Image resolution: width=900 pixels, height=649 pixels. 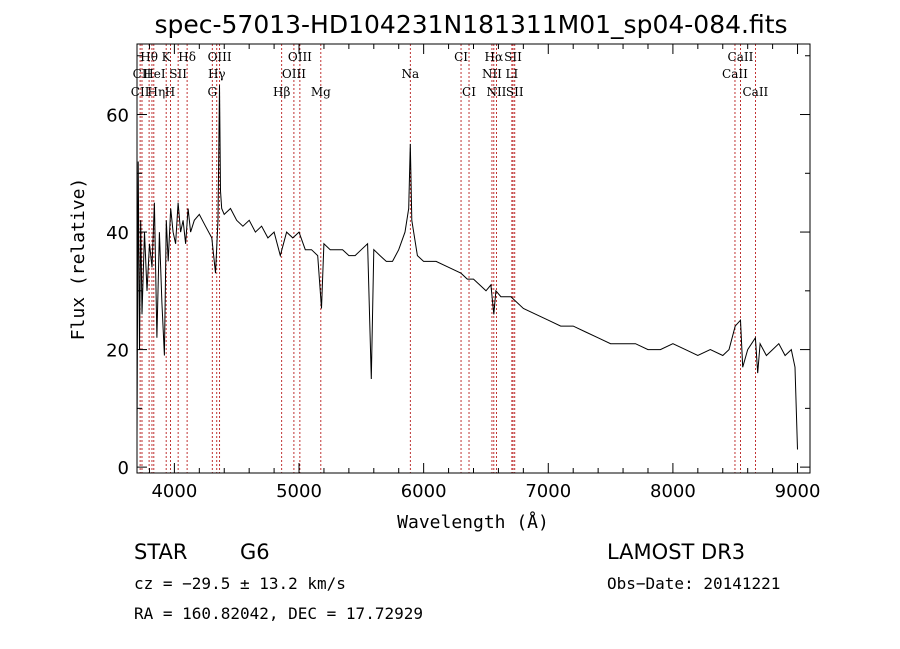 I want to click on redshift-velocity: cz = −29.5 ± 13.2 km/s, so click(x=240, y=583).